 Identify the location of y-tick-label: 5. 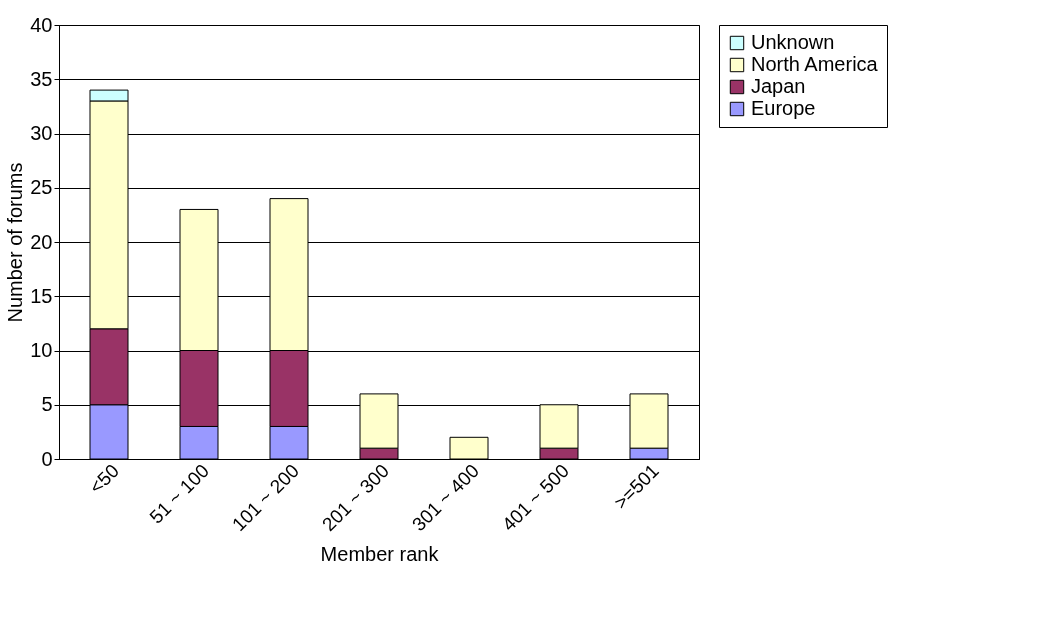
(47, 404).